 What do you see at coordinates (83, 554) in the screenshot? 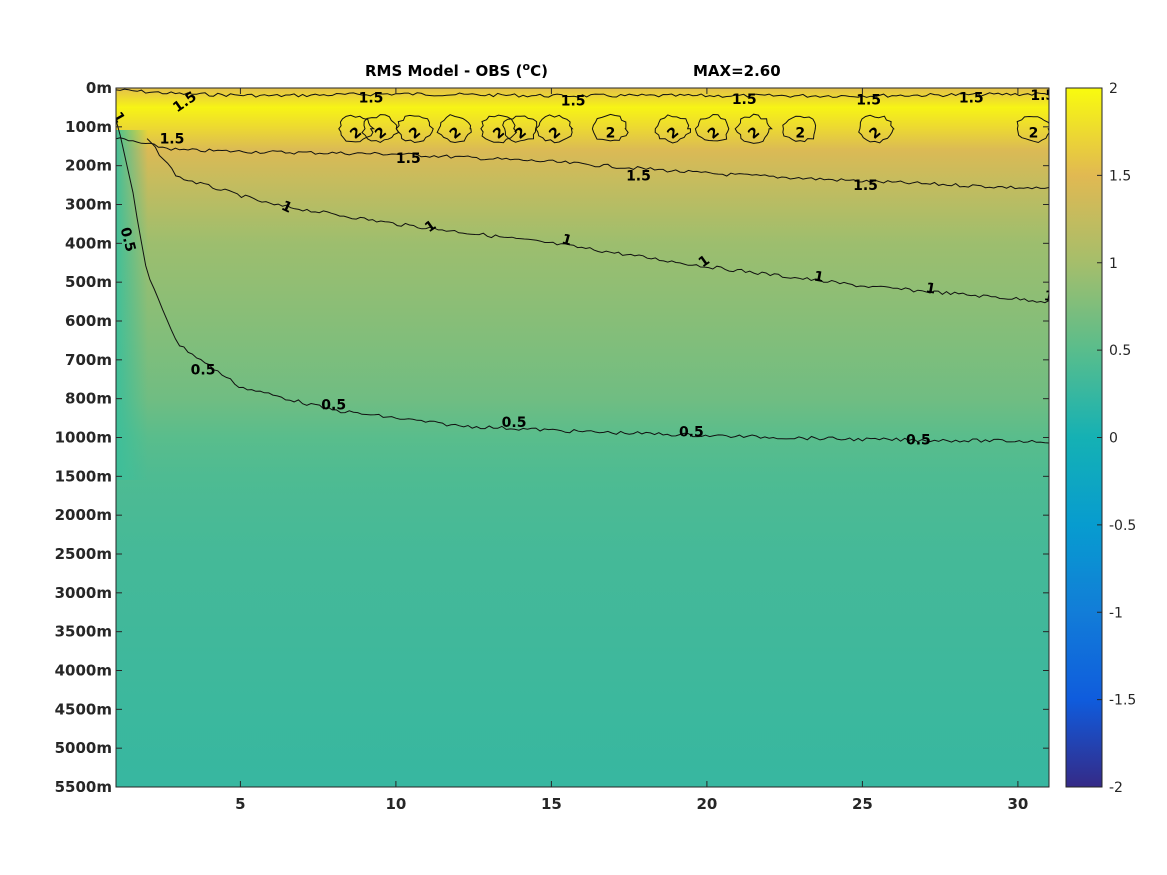
I see `y-tick-label: 2500m` at bounding box center [83, 554].